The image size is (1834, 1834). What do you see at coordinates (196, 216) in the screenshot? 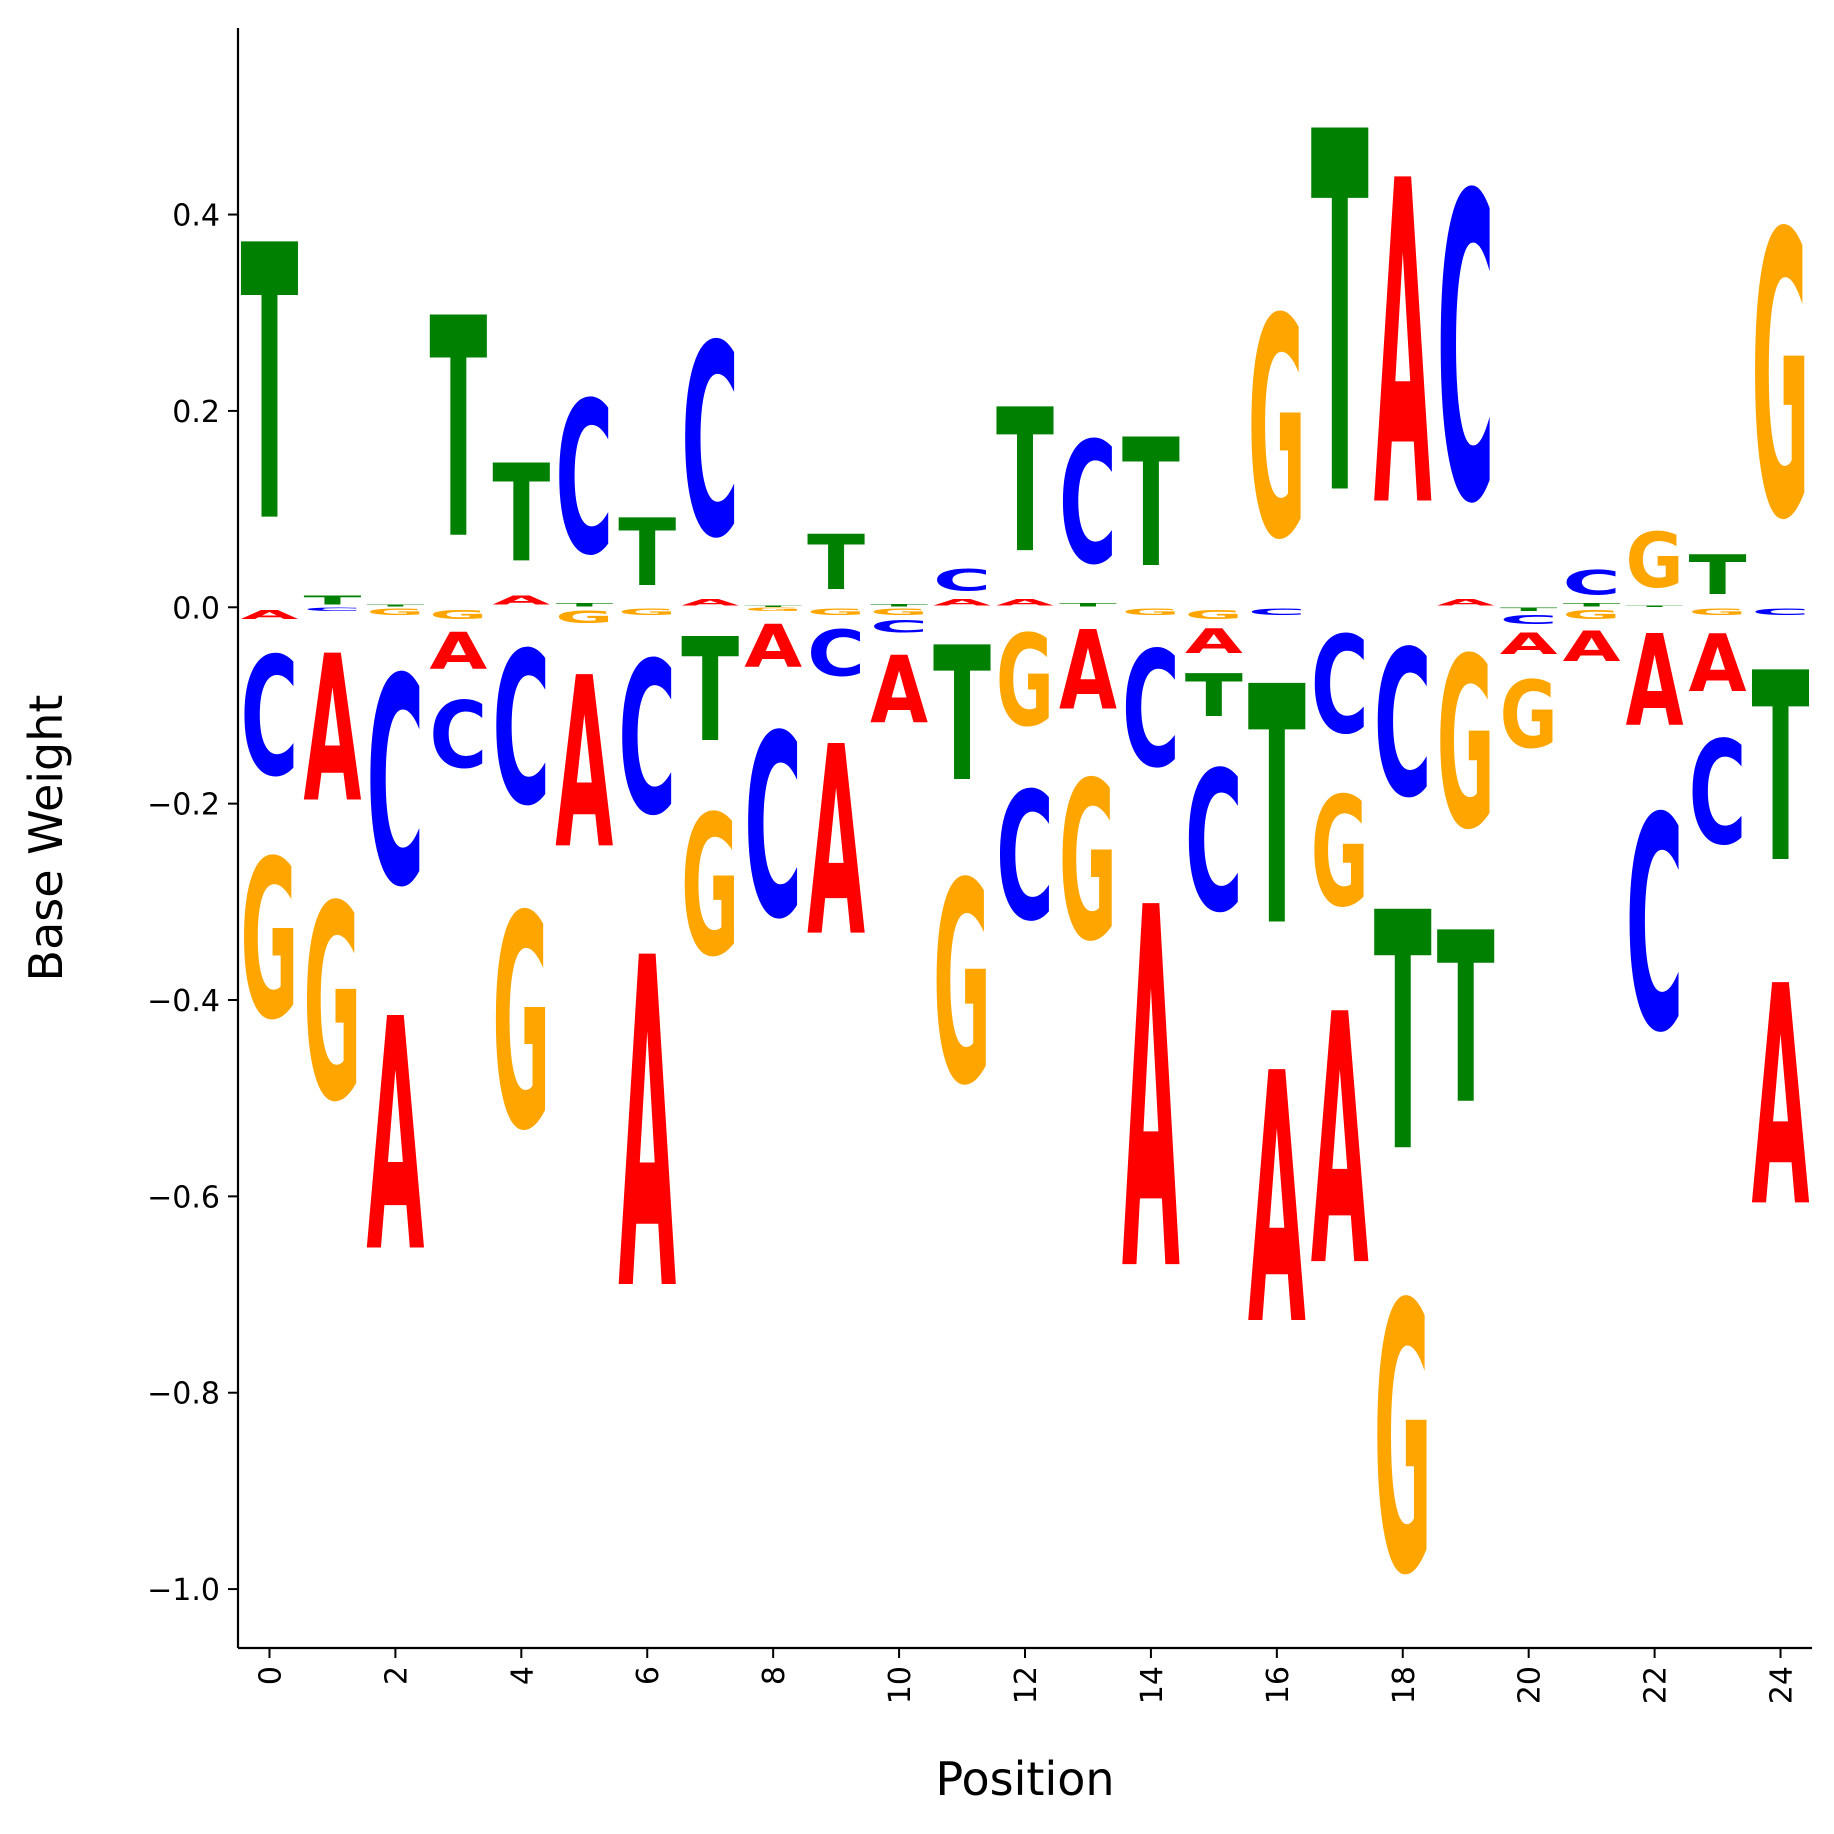
I see `y-tick-label: 0.4` at bounding box center [196, 216].